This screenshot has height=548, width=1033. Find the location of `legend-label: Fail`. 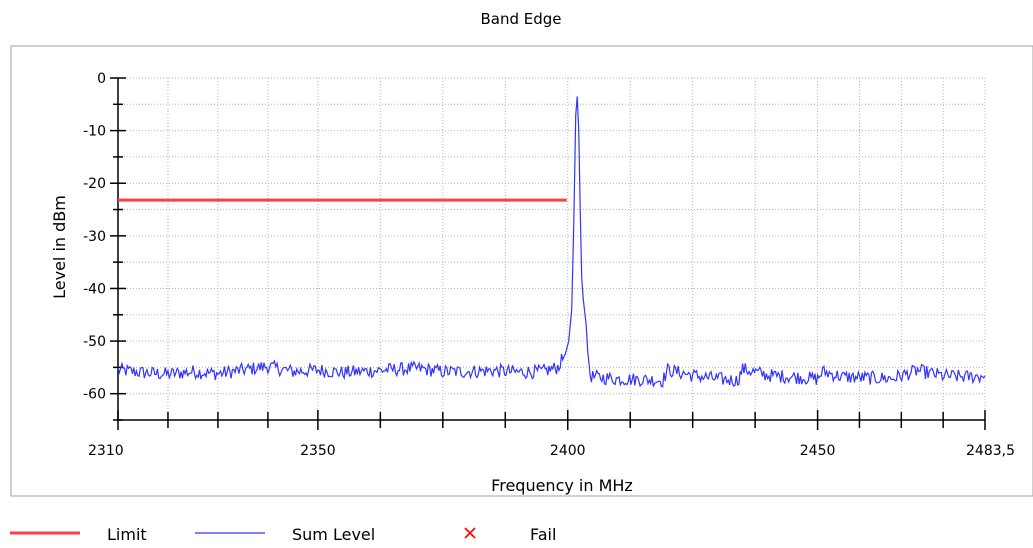

legend-label: Fail is located at coordinates (543, 534).